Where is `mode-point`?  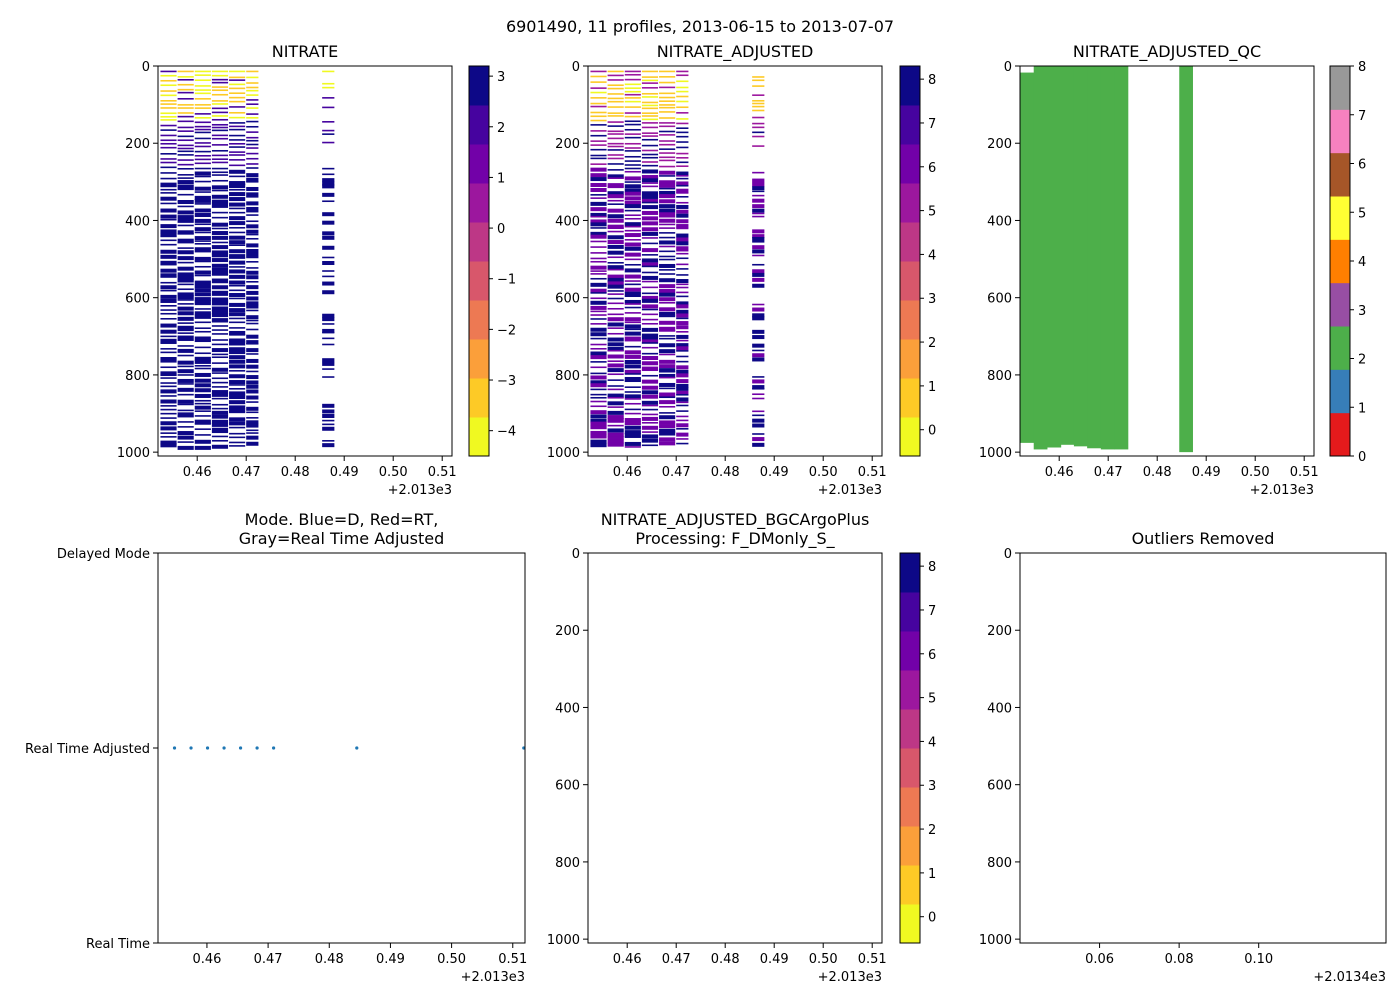 mode-point is located at coordinates (257, 748).